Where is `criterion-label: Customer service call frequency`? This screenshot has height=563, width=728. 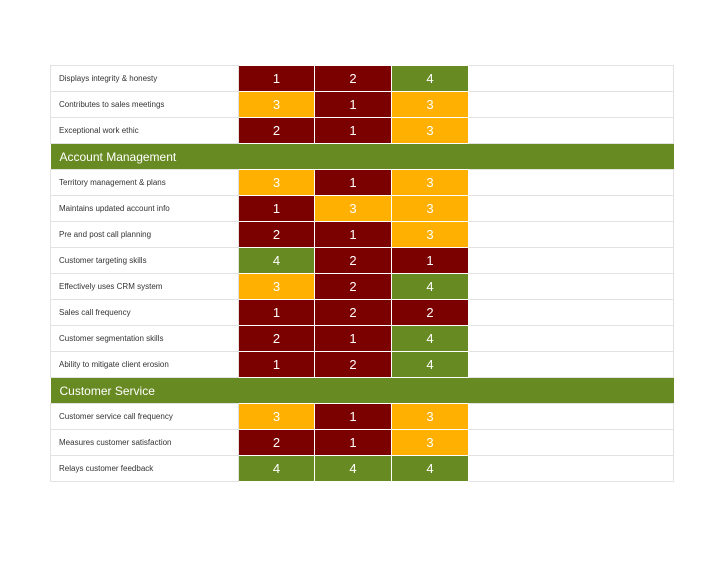 criterion-label: Customer service call frequency is located at coordinates (144, 416).